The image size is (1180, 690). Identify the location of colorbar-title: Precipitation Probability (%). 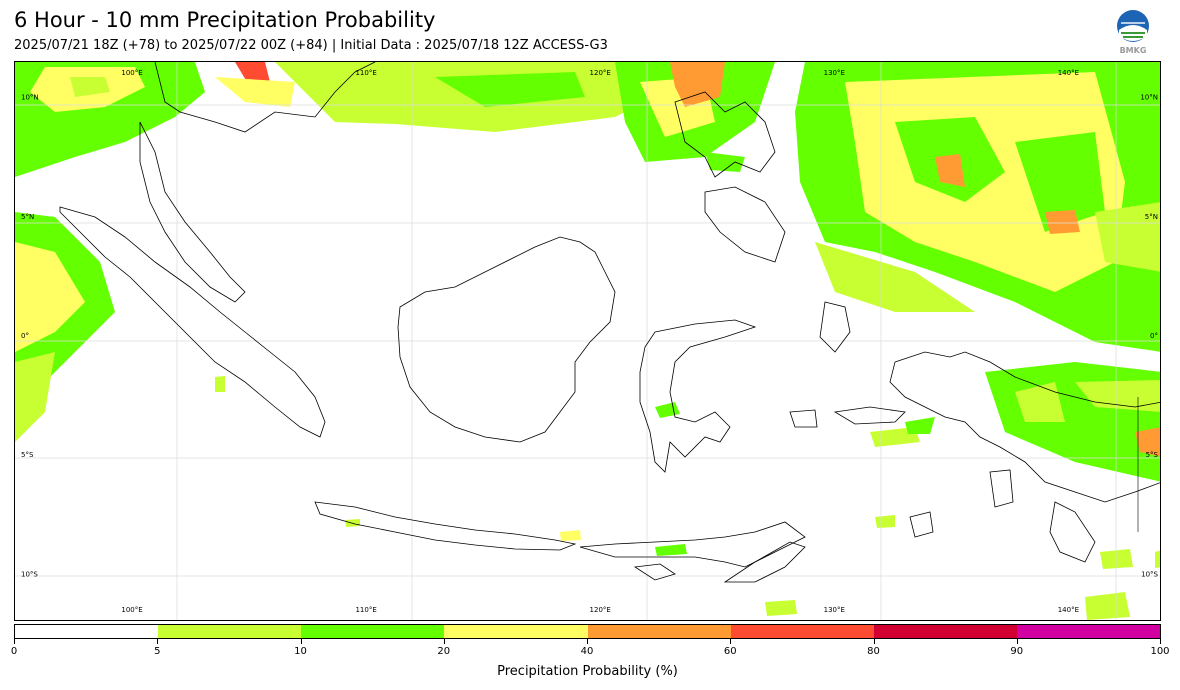
(587, 671).